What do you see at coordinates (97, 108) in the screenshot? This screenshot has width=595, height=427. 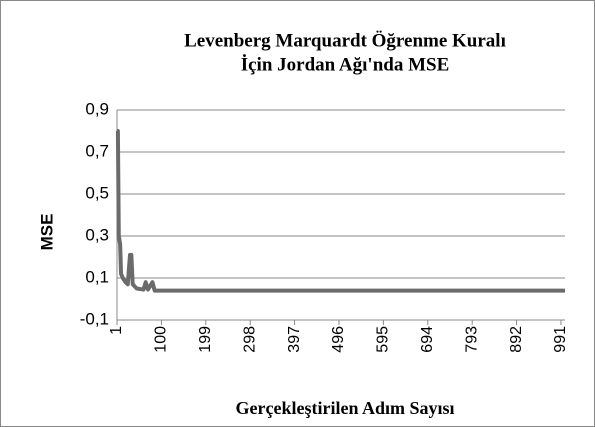 I see `y-tick-label: 0,9` at bounding box center [97, 108].